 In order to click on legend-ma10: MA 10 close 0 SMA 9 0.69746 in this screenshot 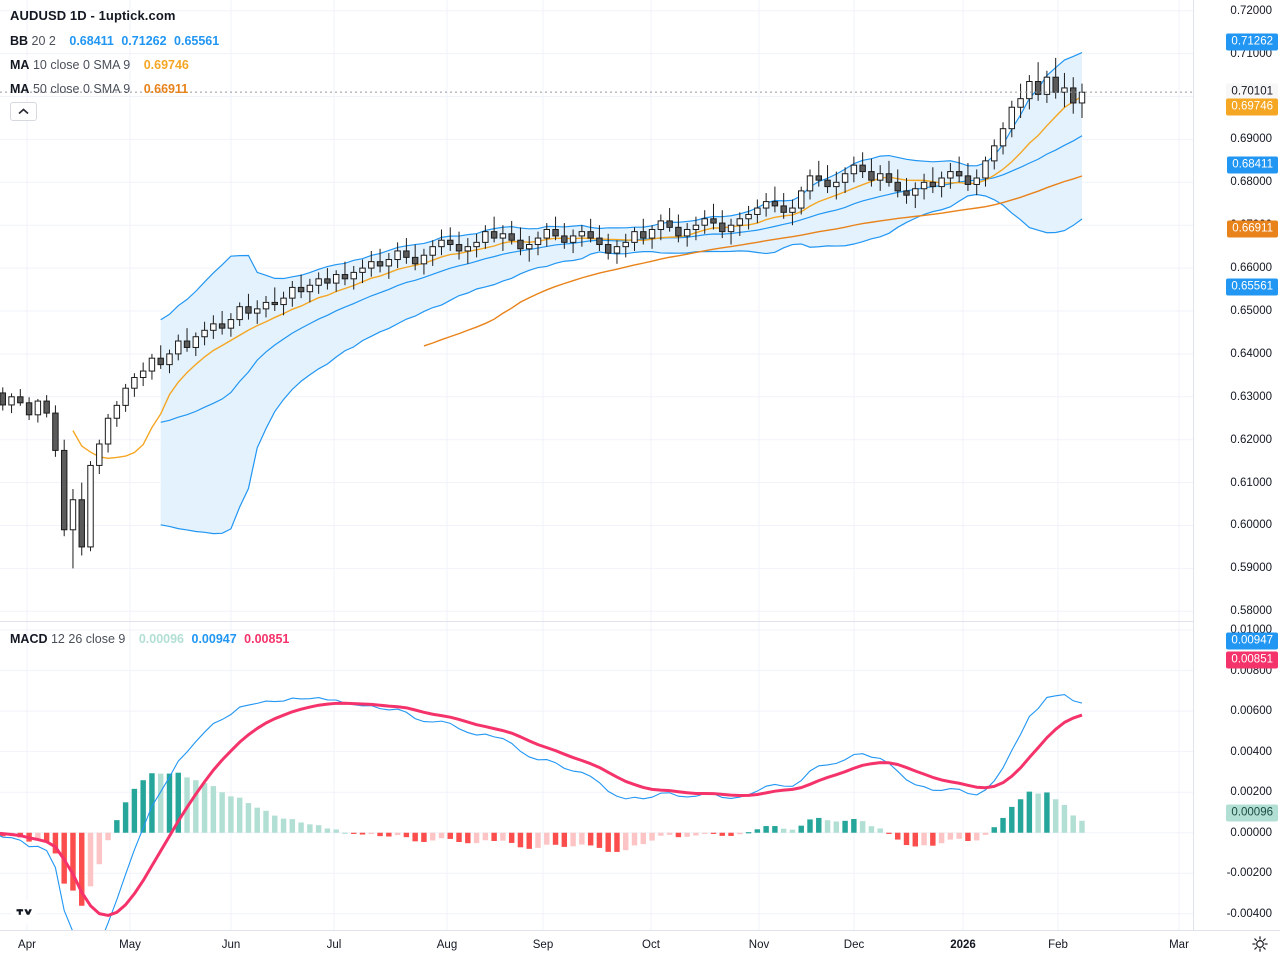, I will do `click(99, 65)`.